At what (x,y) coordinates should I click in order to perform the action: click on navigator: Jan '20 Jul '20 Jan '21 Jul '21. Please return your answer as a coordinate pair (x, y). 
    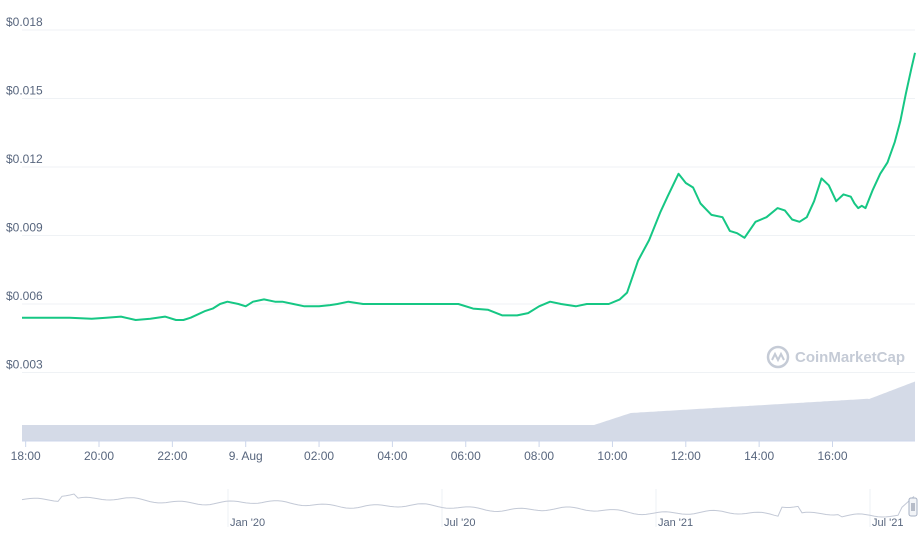
    Looking at the image, I should click on (469, 509).